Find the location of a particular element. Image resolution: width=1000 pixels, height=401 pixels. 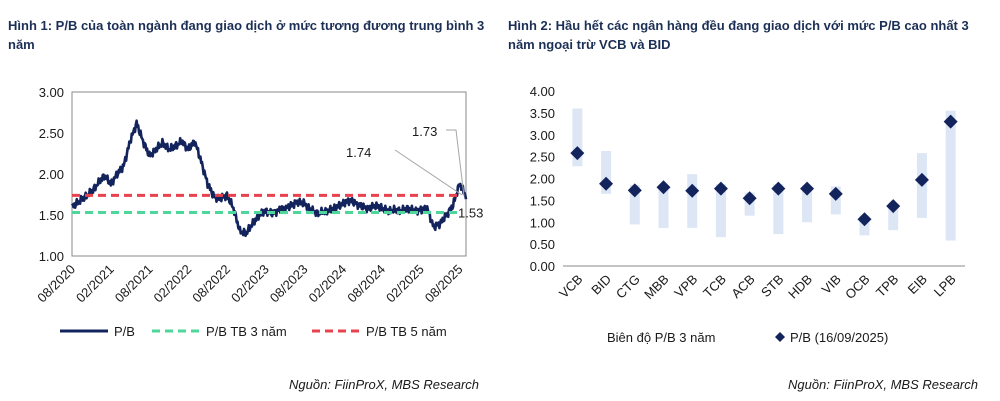

chart2-legend-label: P/B (16/09/2025) is located at coordinates (839, 337).